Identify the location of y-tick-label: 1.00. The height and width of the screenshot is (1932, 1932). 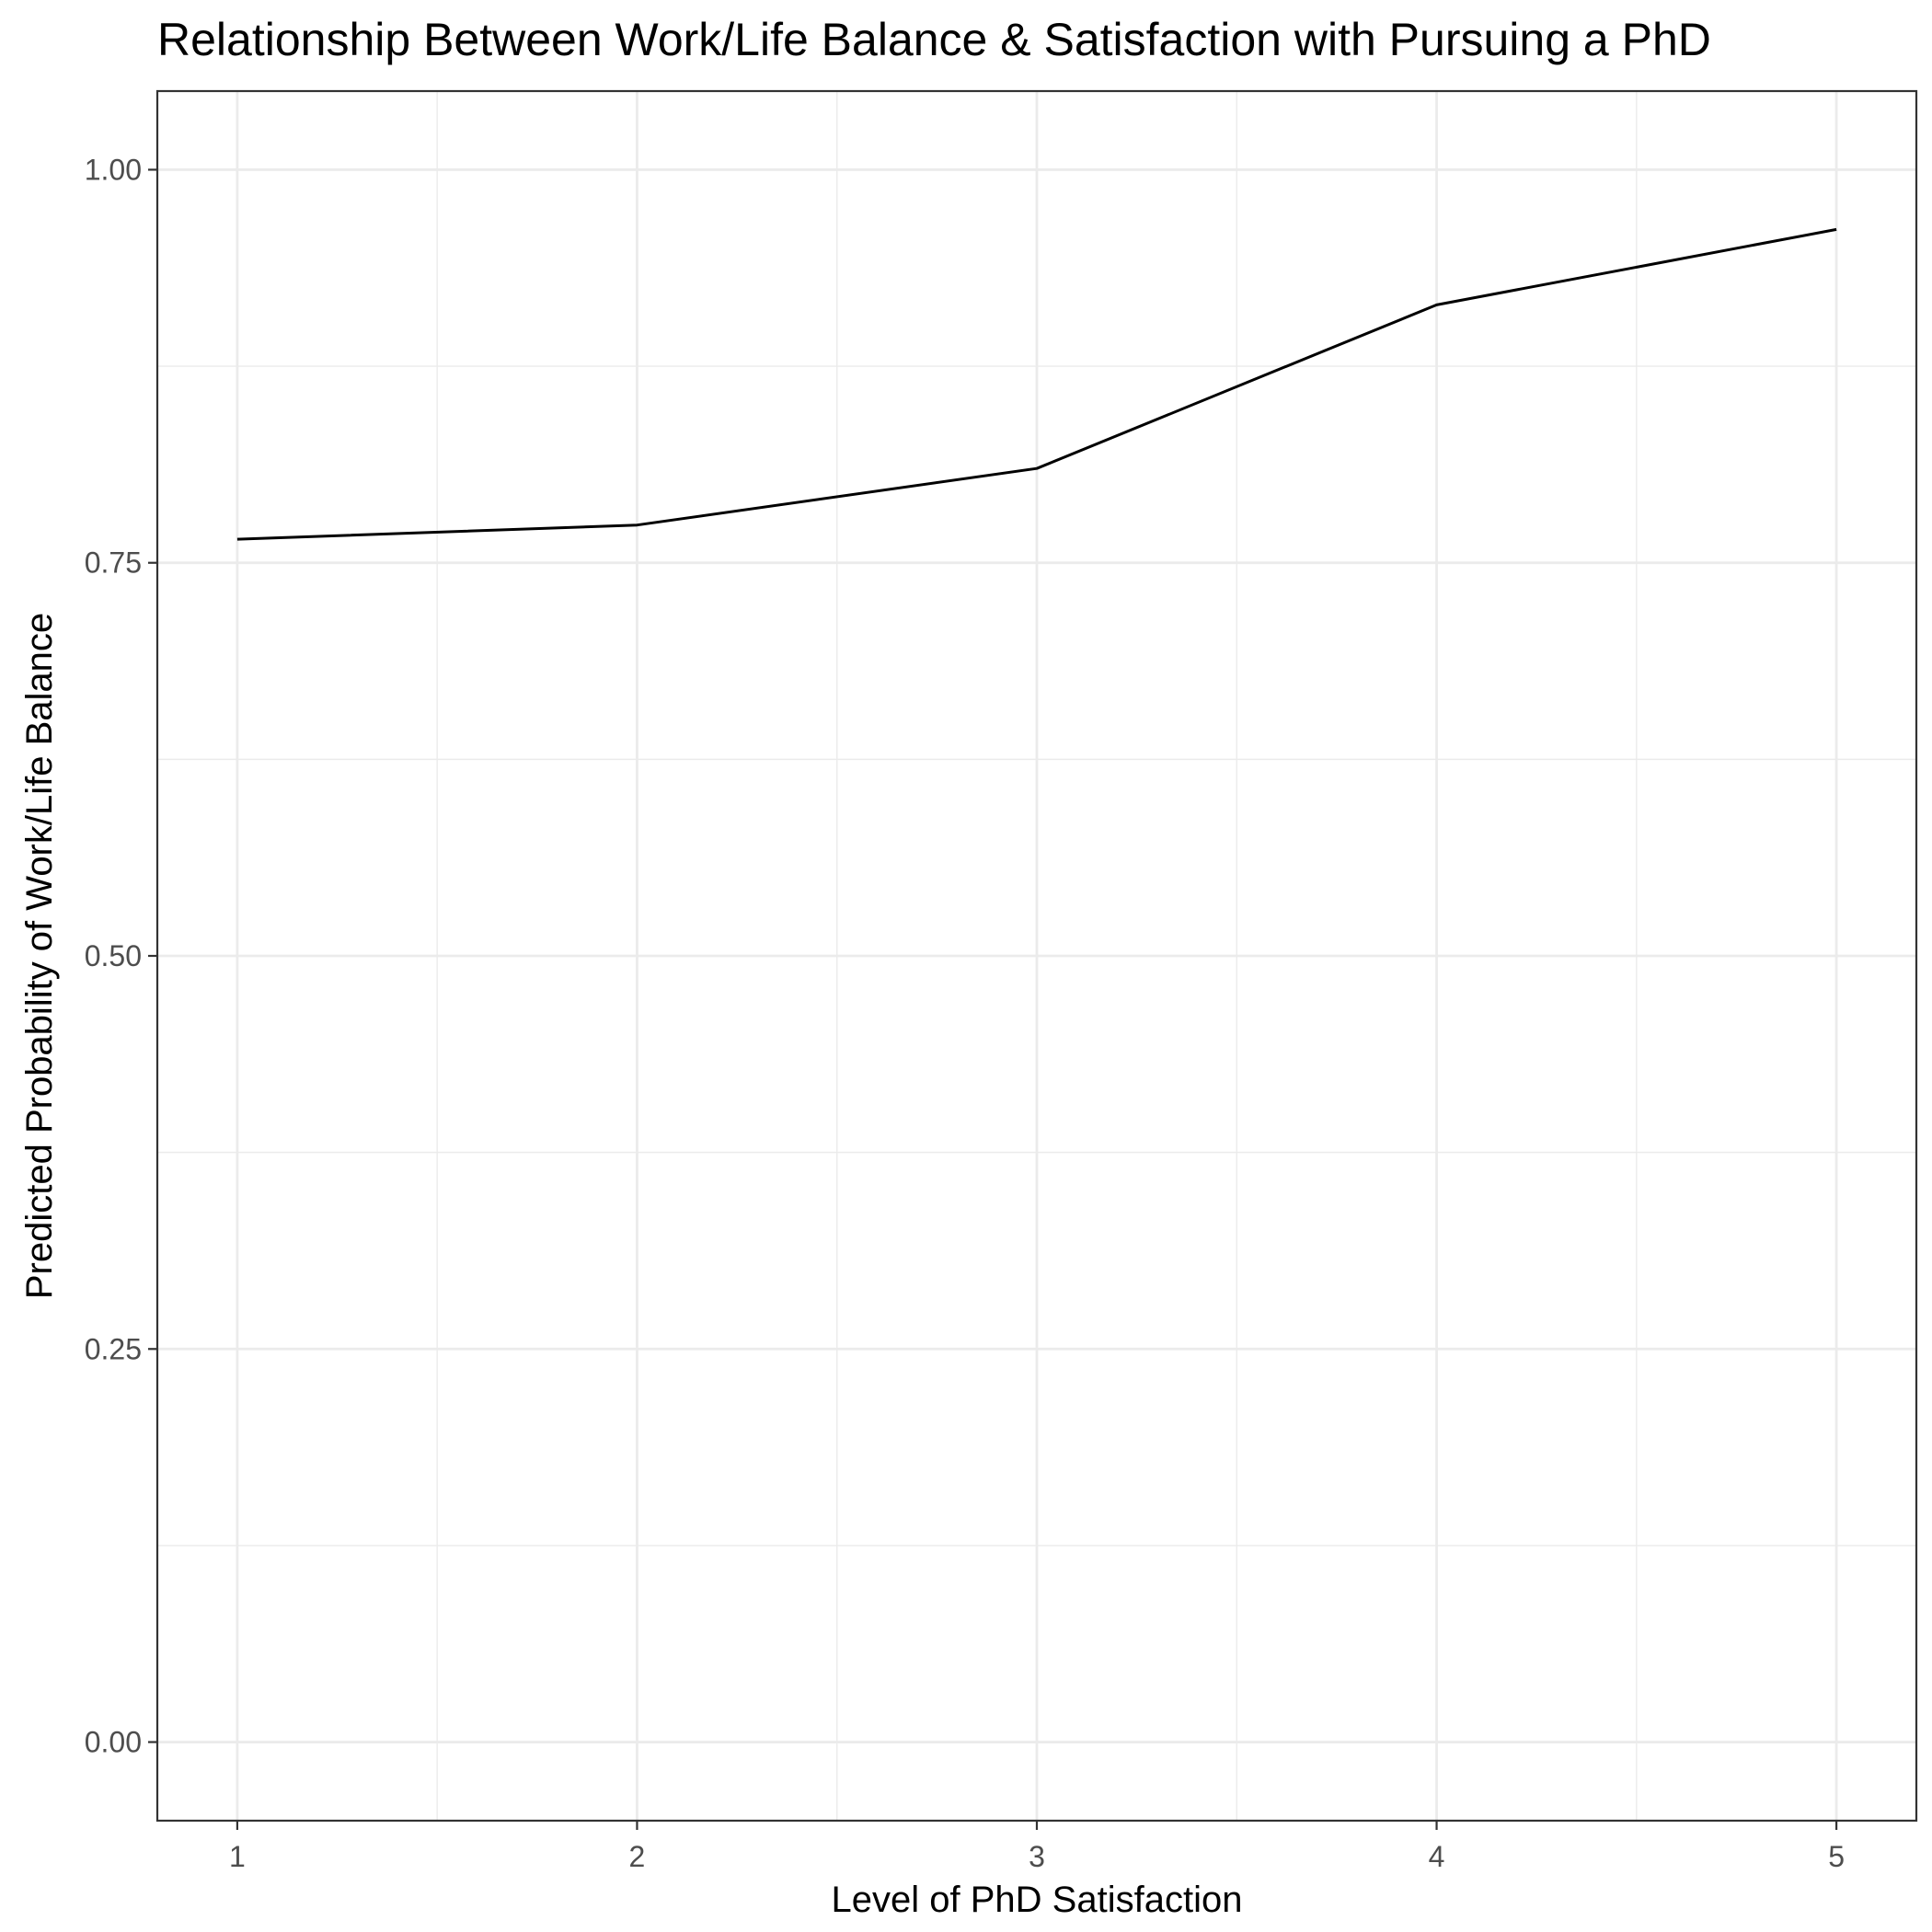
(113, 169).